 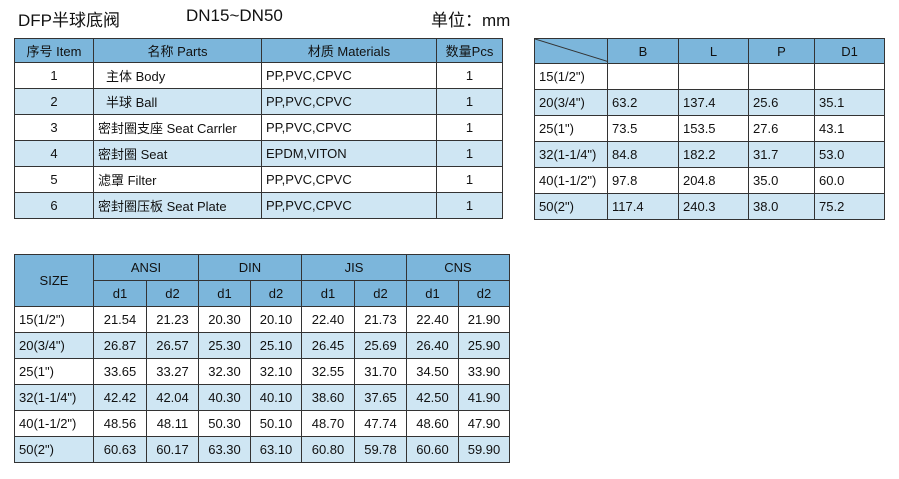 I want to click on table-row: 32(1-1/4") 84.8 182.2 31.7 53.0, so click(x=709, y=154).